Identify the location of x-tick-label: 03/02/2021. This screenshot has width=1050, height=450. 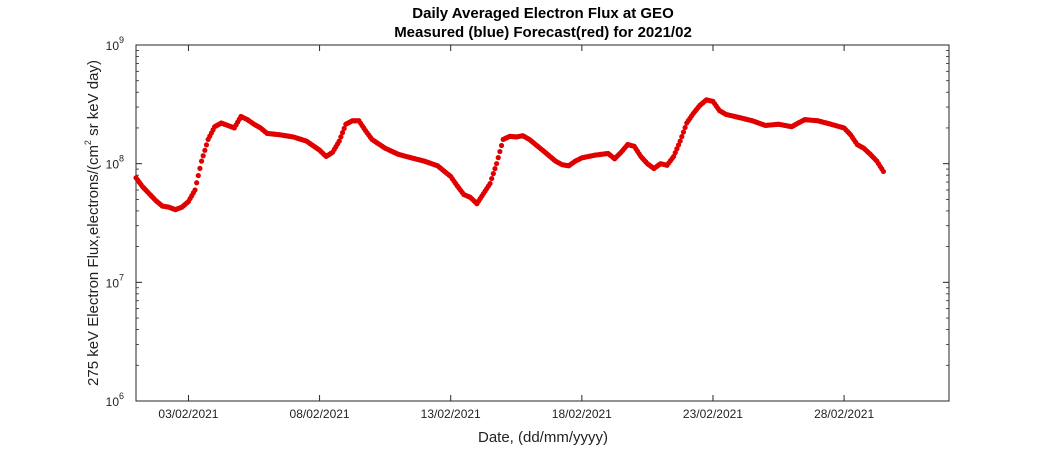
(188, 414).